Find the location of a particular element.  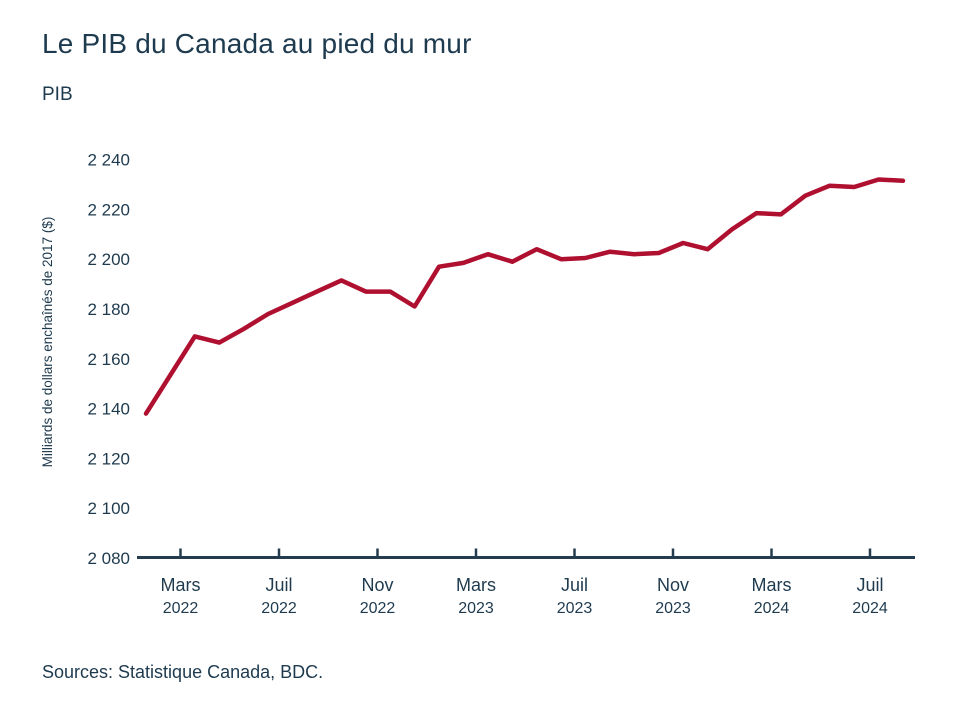

y-axis-tick-label: 2 200 is located at coordinates (108, 259).